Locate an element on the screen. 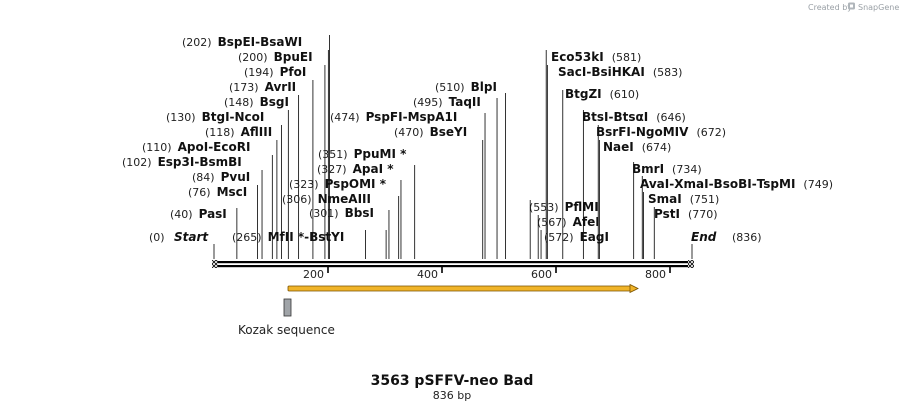 The height and width of the screenshot is (411, 905). enzyme-name: MspA1I is located at coordinates (433, 117).